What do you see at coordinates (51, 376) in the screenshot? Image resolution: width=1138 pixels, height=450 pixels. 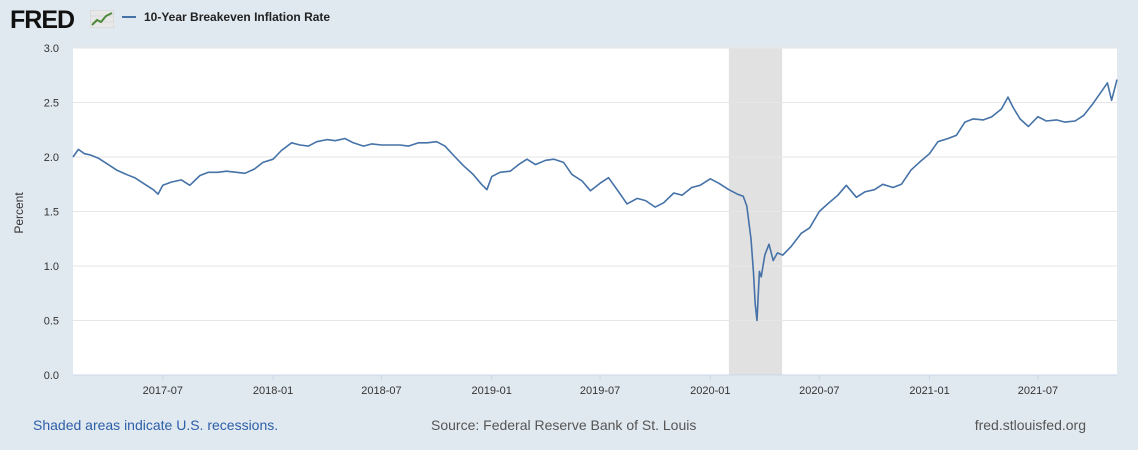 I see `y-tick-label: 0.0` at bounding box center [51, 376].